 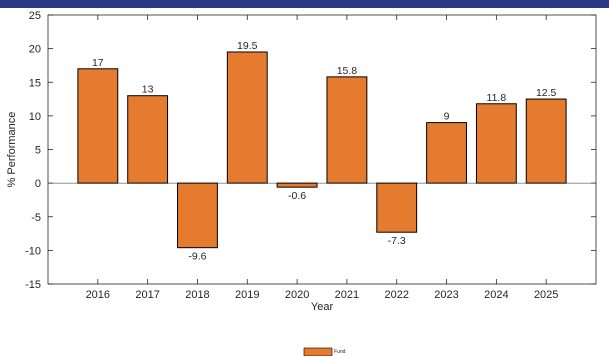 What do you see at coordinates (33, 251) in the screenshot?
I see `y-tick-label: -10` at bounding box center [33, 251].